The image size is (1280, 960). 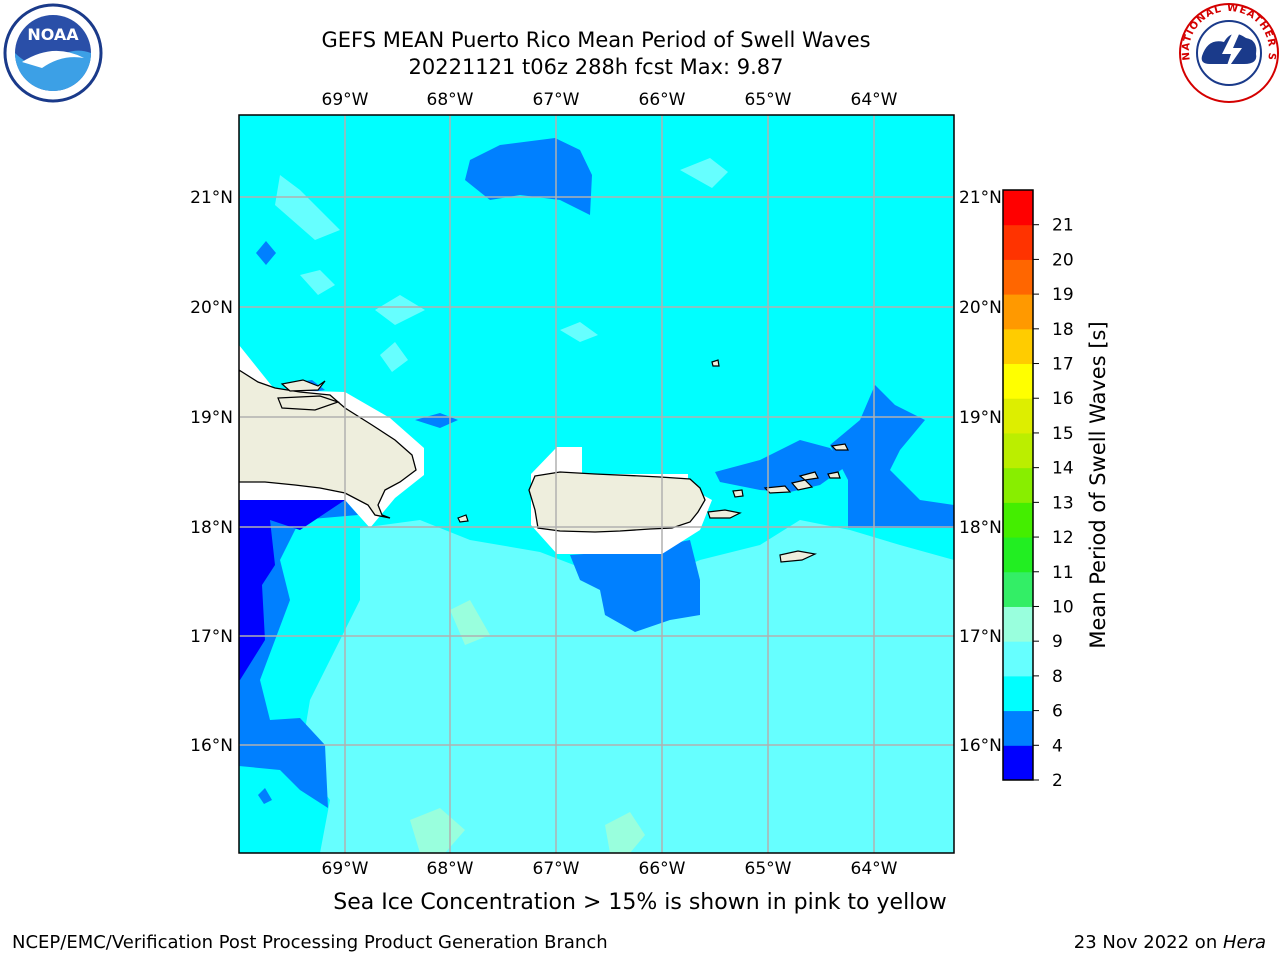 What do you see at coordinates (635, 586) in the screenshot?
I see `swell-band-4-6-south-pr` at bounding box center [635, 586].